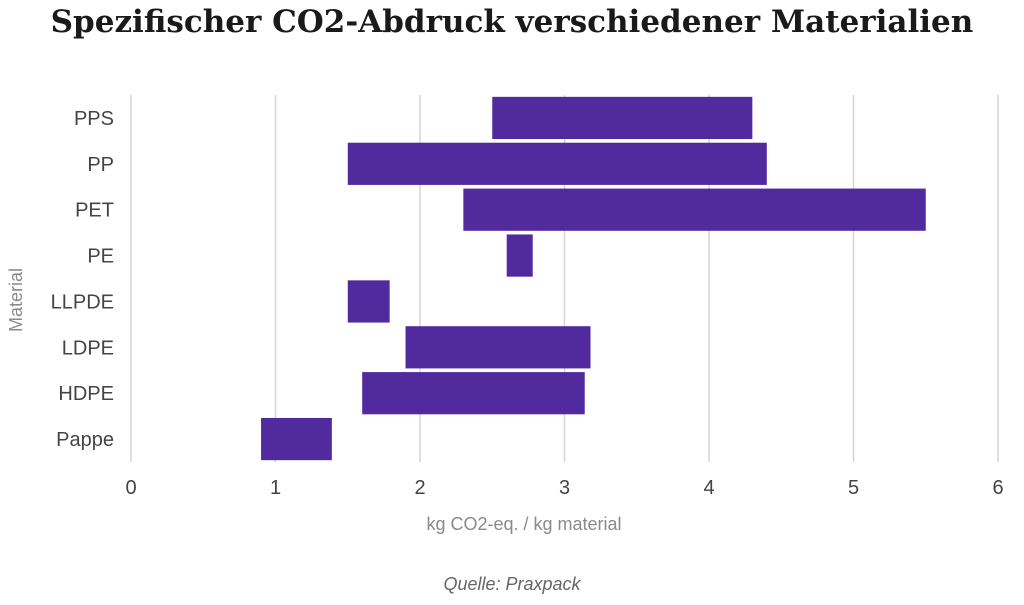 This screenshot has height=605, width=1024. Describe the element at coordinates (694, 209) in the screenshot. I see `bar-pet` at that location.